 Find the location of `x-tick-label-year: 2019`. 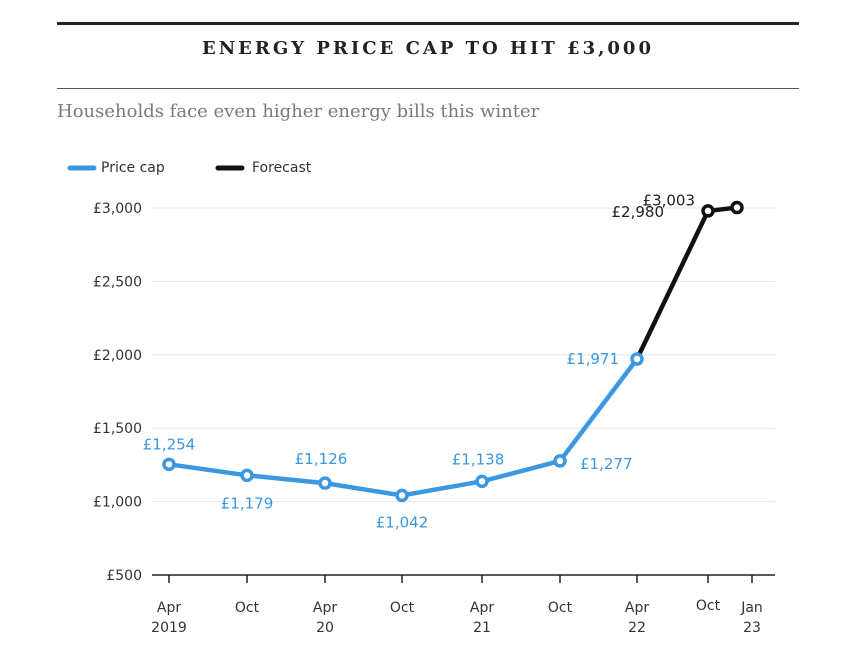

x-tick-label-year: 2019 is located at coordinates (169, 628).